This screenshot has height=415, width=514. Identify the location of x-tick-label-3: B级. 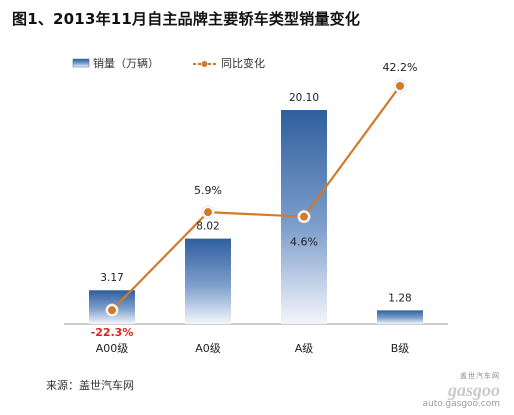
(400, 348).